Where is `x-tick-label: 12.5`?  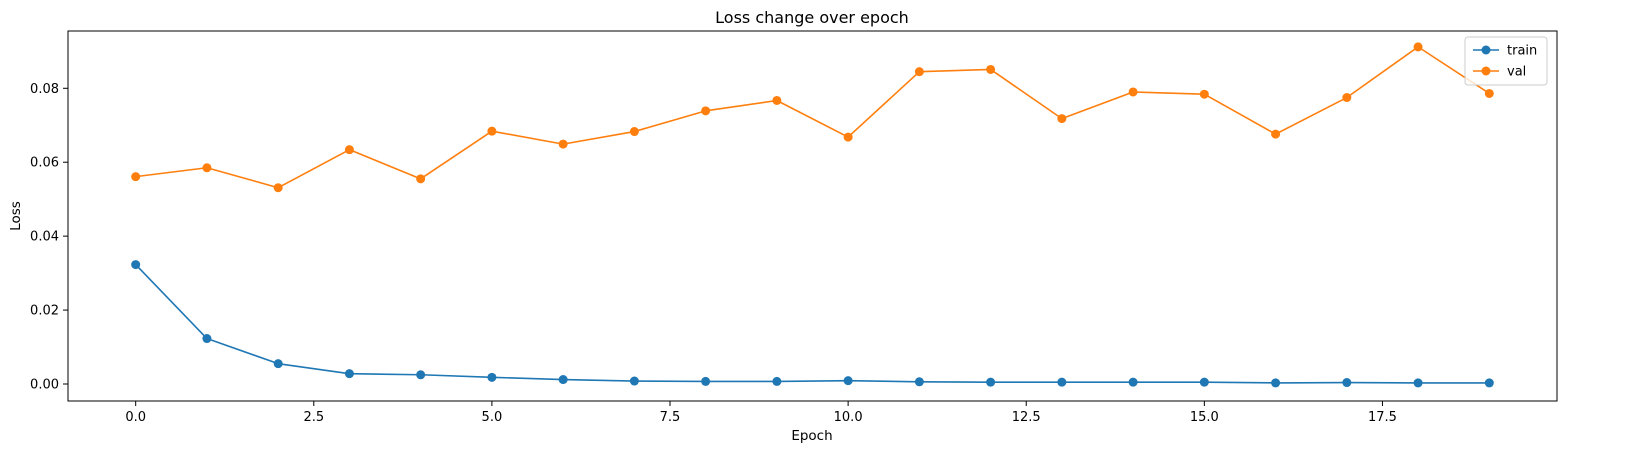
x-tick-label: 12.5 is located at coordinates (1026, 417).